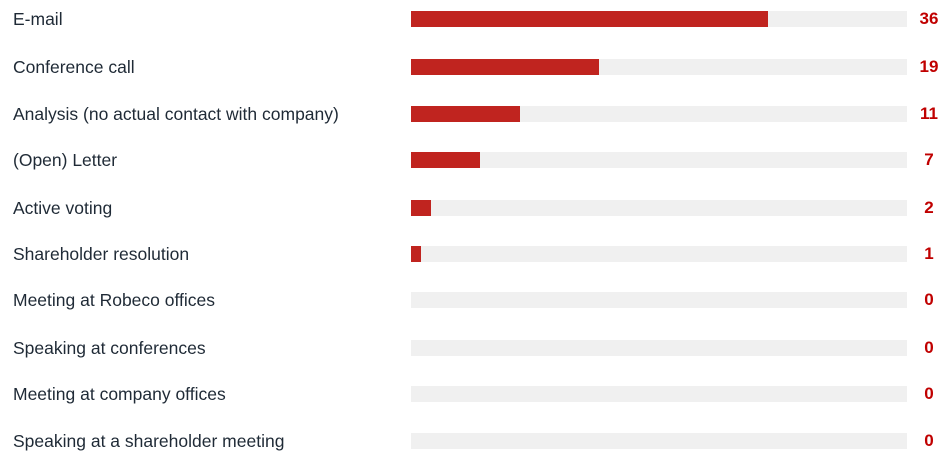  I want to click on bar-row: Speaking at conferences 0, so click(473, 348).